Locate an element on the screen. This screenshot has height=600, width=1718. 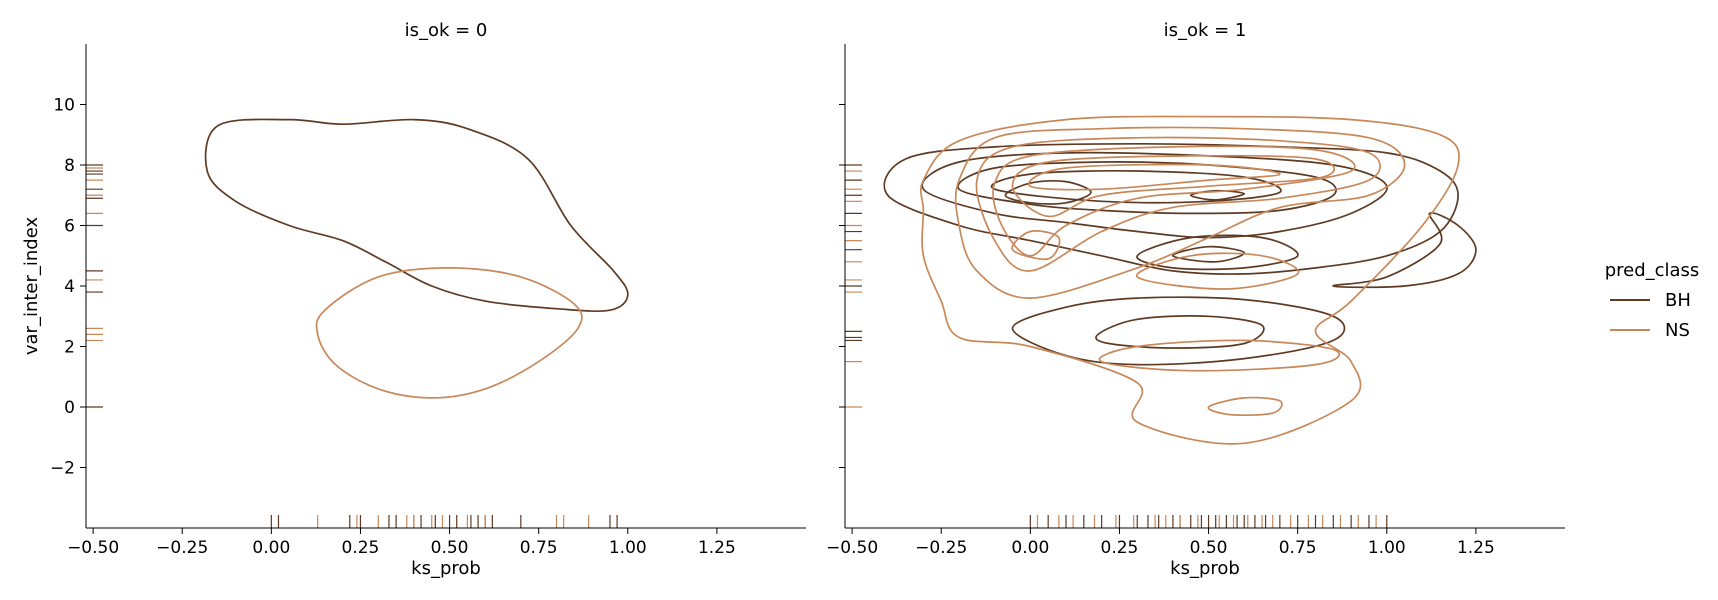
y-tick-label: 2 is located at coordinates (69, 348).